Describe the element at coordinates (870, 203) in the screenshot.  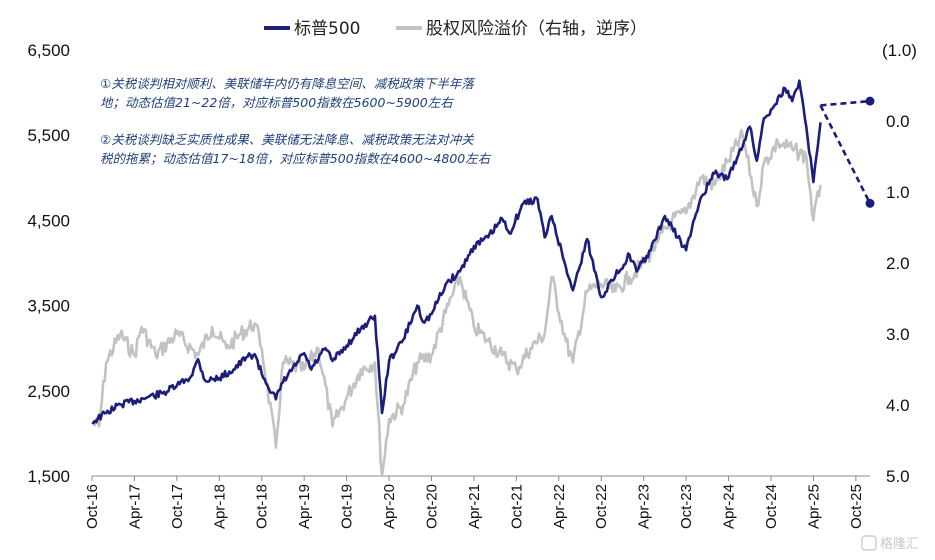
I see `forecast-pessimistic-point` at that location.